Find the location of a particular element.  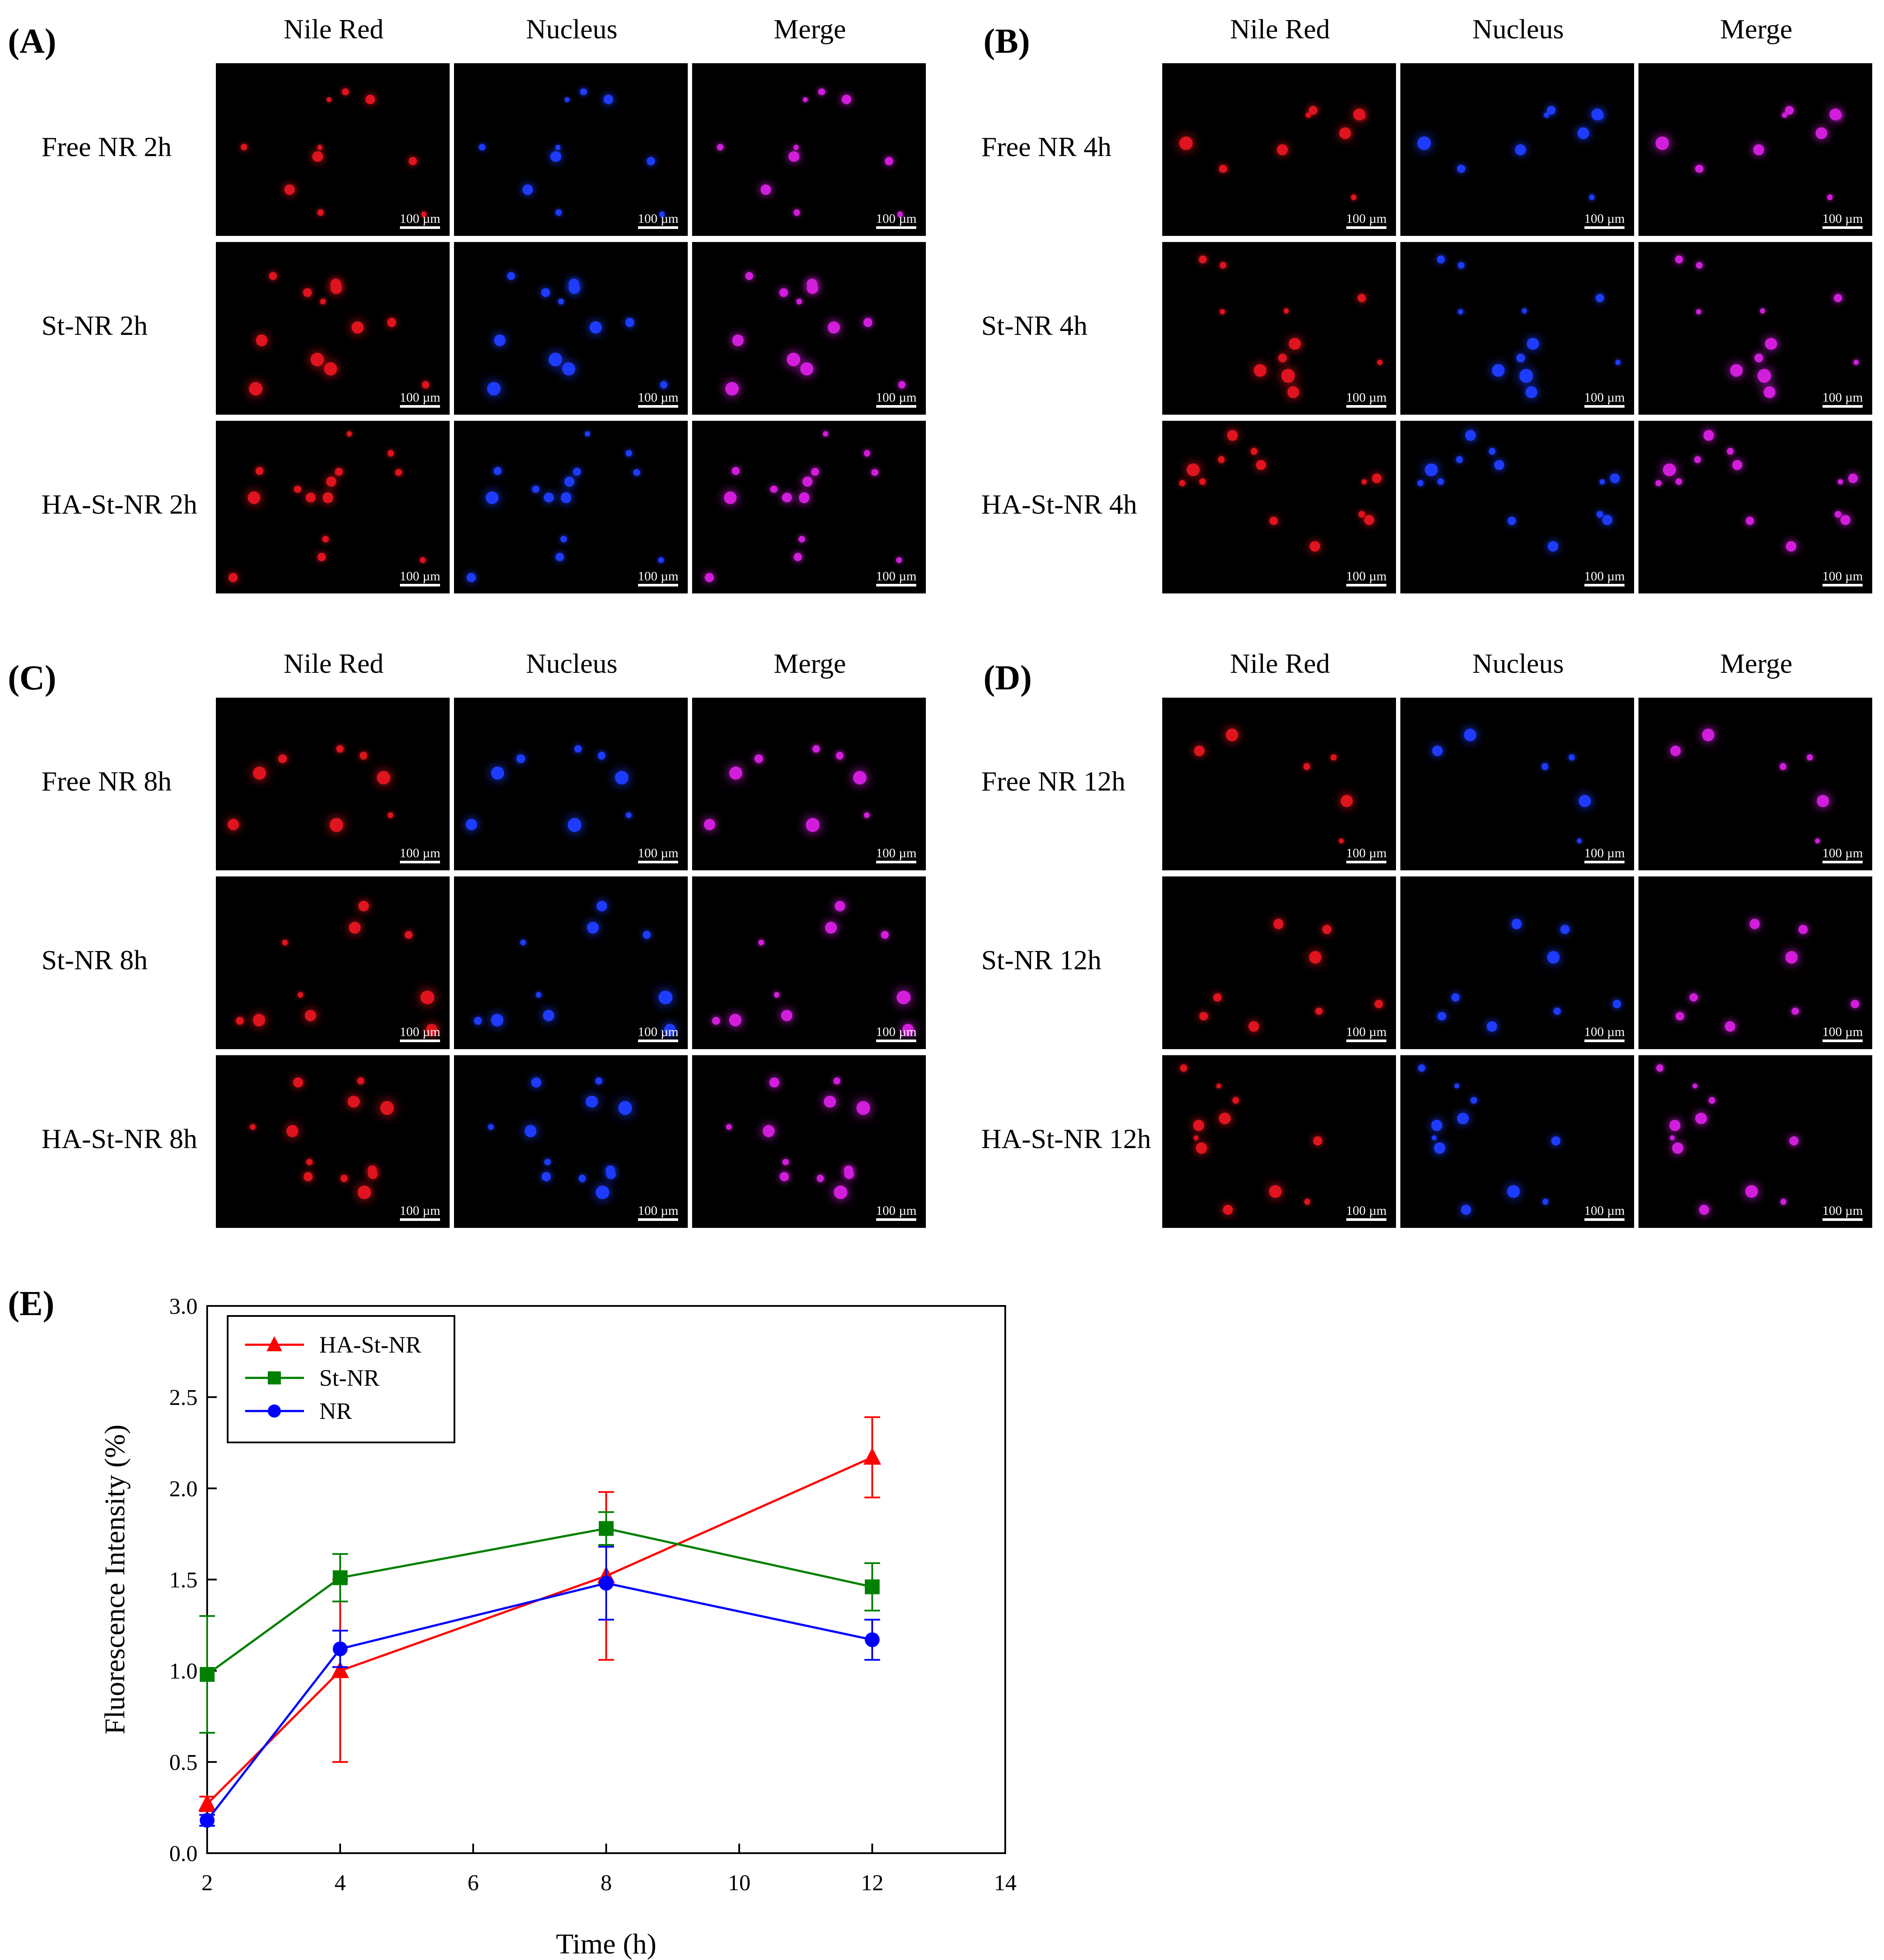

circle-marker is located at coordinates (207, 1820).